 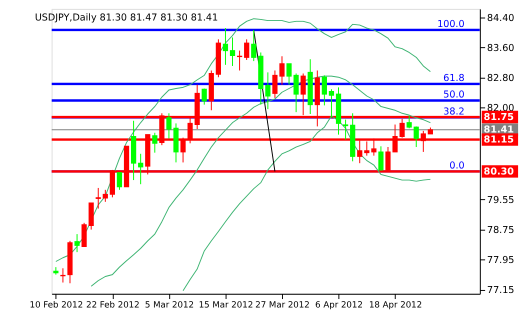 I want to click on y-tick-label: 77.95, so click(x=500, y=260).